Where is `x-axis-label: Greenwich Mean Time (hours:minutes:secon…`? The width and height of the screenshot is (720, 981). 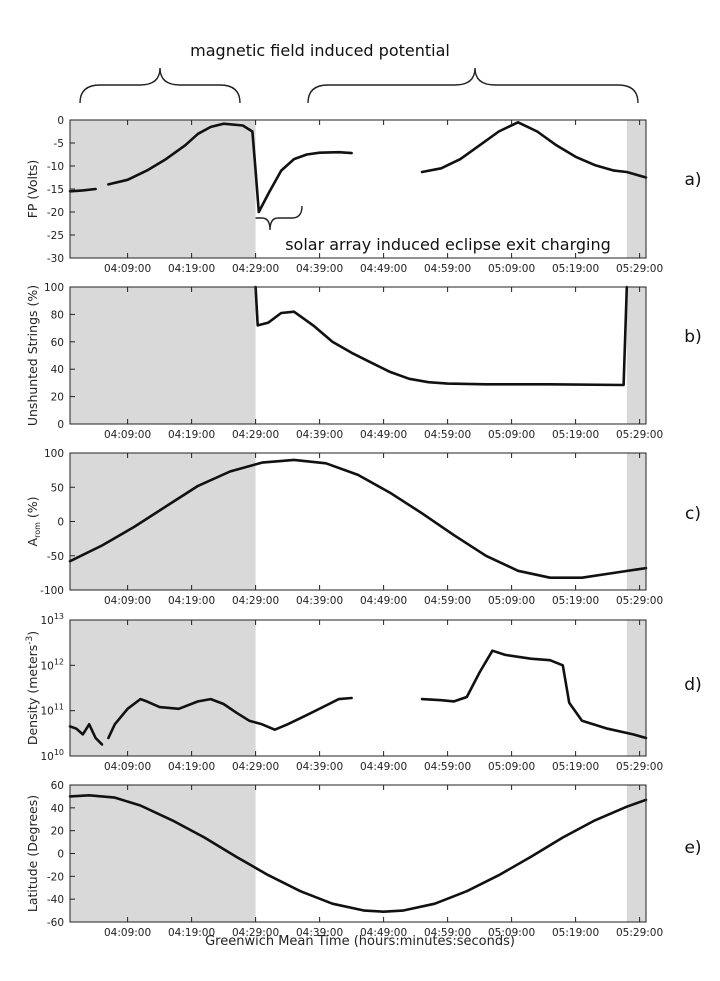
x-axis-label: Greenwich Mean Time (hours:minutes:secon… is located at coordinates (360, 941).